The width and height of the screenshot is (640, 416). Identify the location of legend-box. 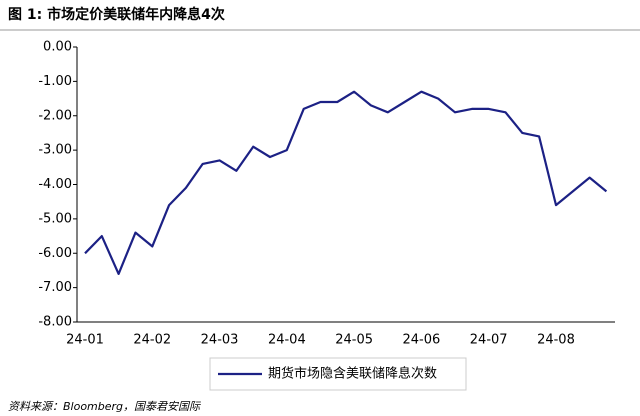
(338, 374).